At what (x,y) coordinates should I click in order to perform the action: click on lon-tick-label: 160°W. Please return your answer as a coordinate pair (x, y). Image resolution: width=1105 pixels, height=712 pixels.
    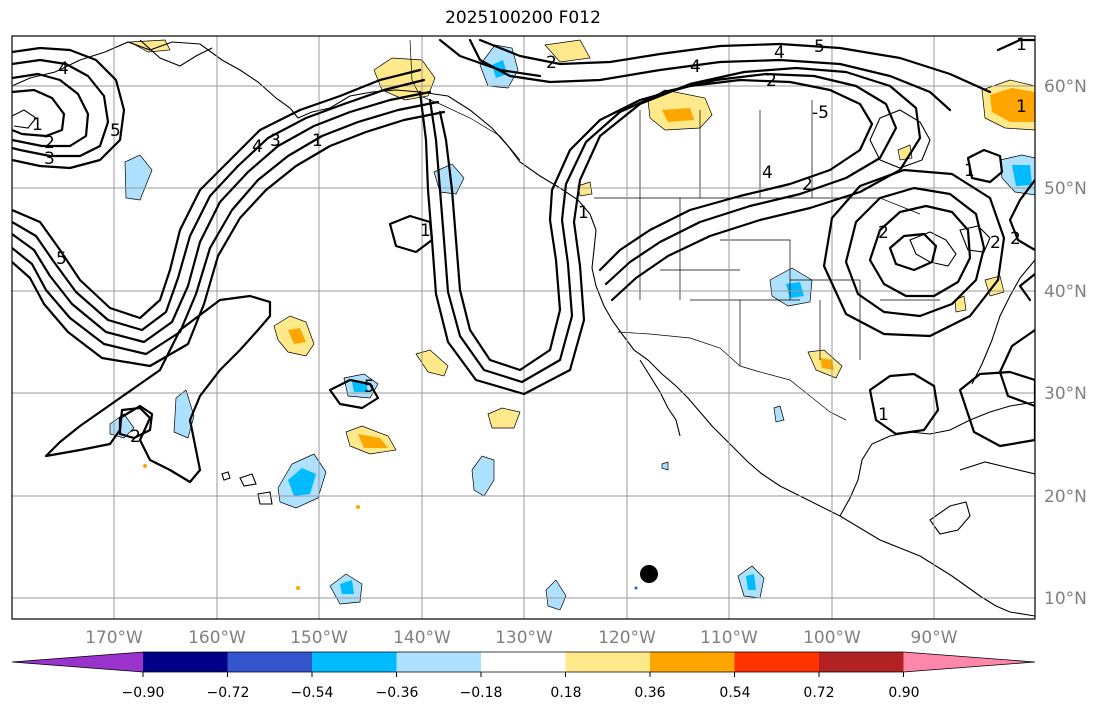
    Looking at the image, I should click on (217, 638).